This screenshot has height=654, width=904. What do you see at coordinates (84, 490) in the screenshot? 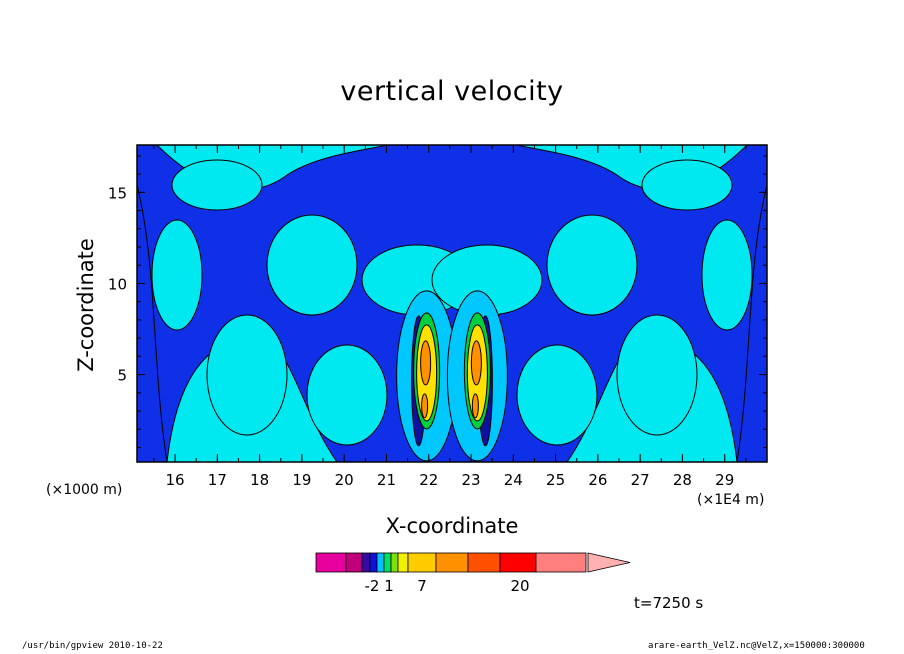
I see `x-unit-left: (×1000 m)` at bounding box center [84, 490].